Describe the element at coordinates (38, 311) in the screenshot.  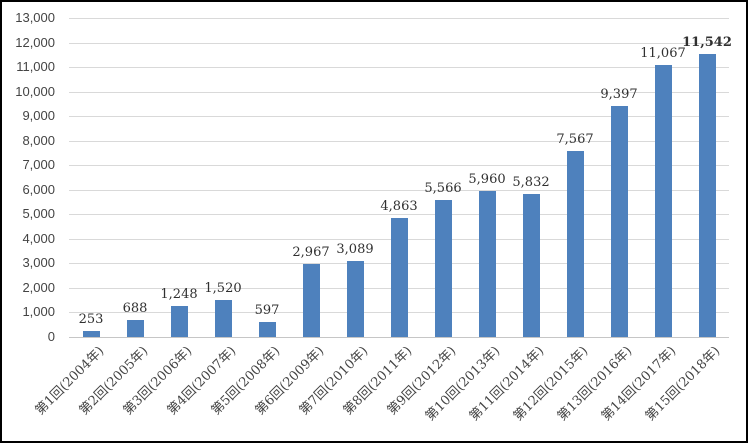
I see `y-axis-tick-label: 1,000` at that location.